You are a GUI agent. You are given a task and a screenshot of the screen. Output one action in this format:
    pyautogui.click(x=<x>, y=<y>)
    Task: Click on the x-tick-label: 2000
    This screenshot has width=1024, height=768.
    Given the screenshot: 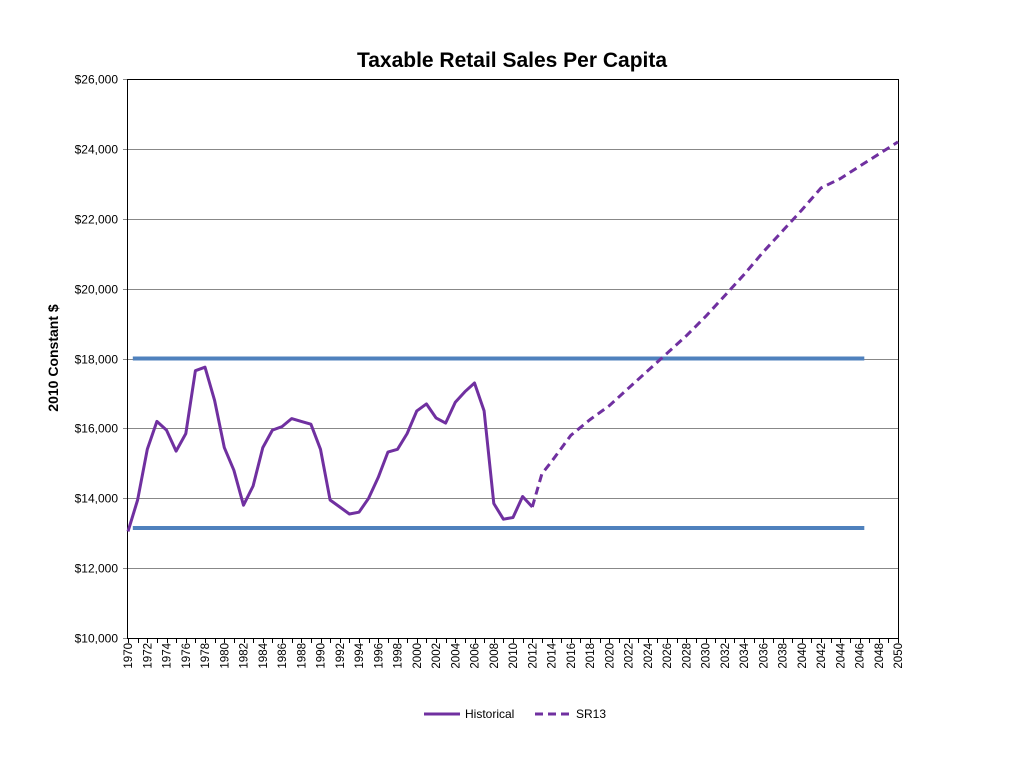 What is the action you would take?
    pyautogui.click(x=418, y=656)
    